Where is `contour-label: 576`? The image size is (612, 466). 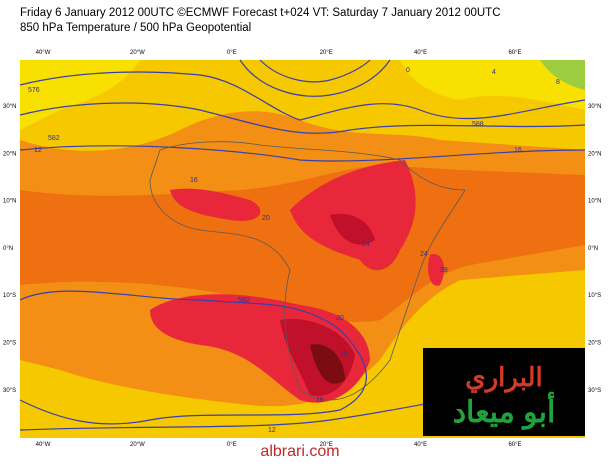
contour-label: 576 is located at coordinates (34, 90).